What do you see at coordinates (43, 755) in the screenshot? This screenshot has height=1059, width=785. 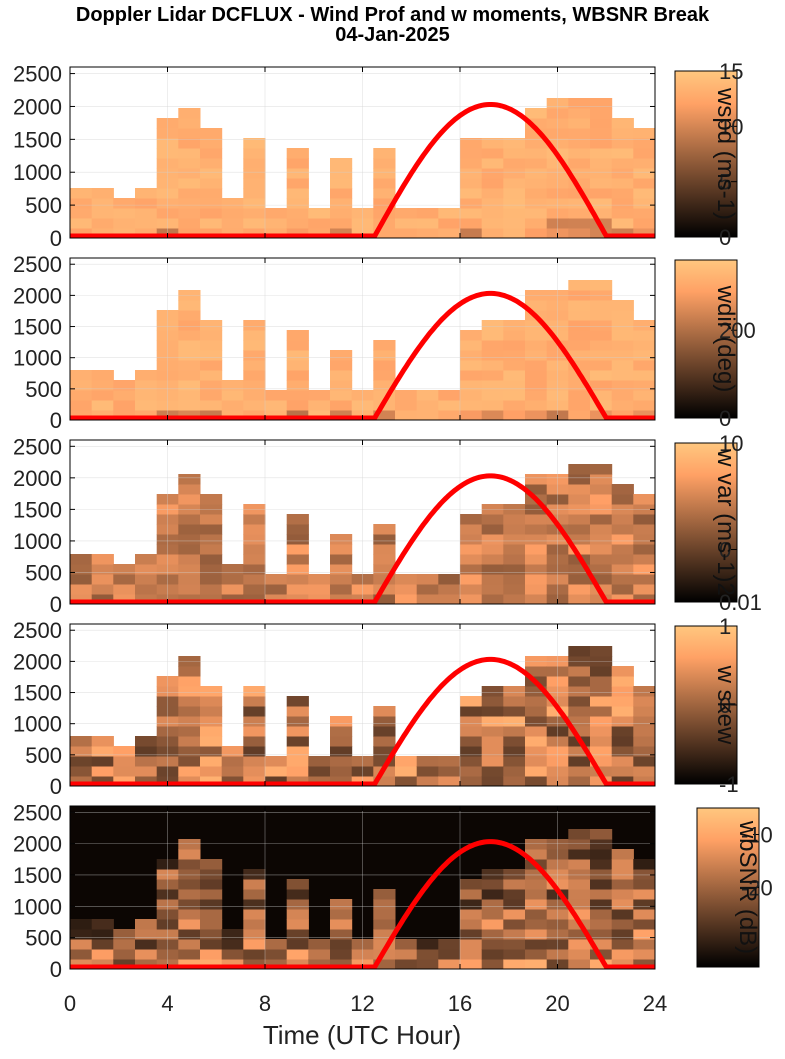 I see `y-tick-label: 500` at bounding box center [43, 755].